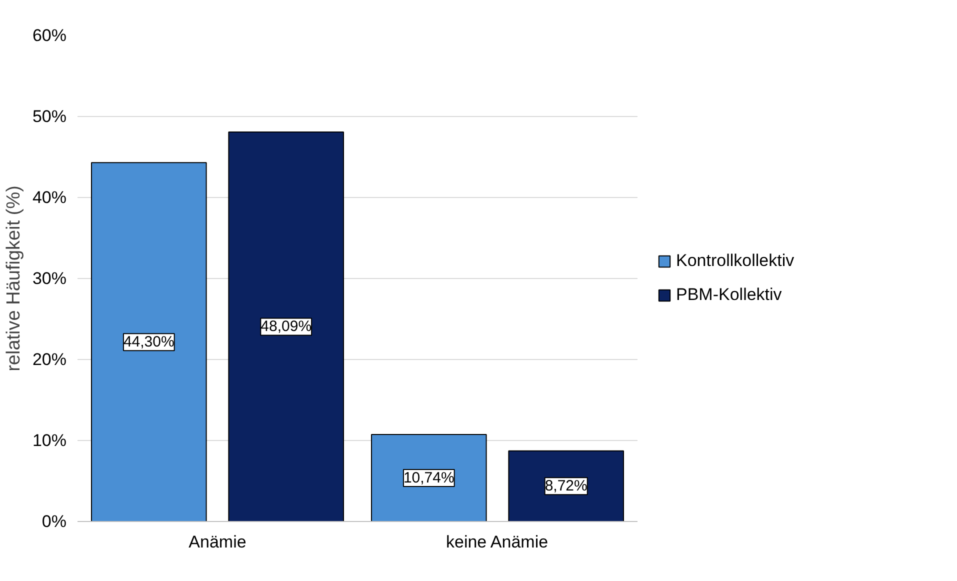  What do you see at coordinates (49, 440) in the screenshot?
I see `y-tick-label: 10%` at bounding box center [49, 440].